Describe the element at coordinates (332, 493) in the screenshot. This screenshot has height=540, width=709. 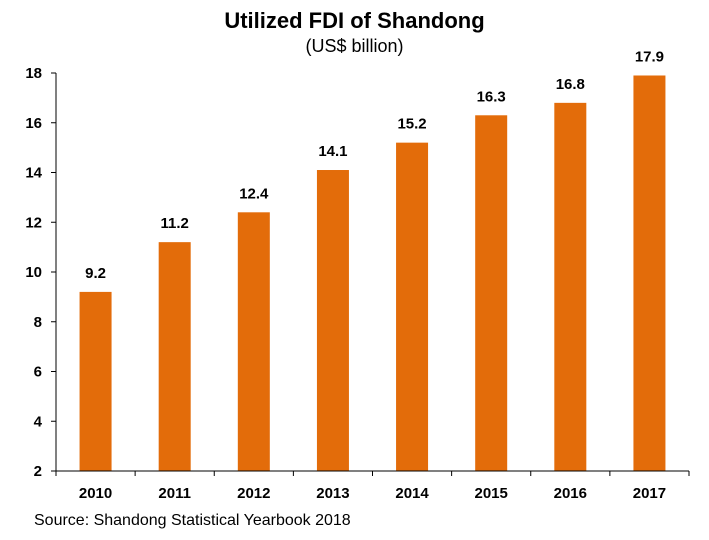
I see `x-tick-label-2013: 2013` at that location.